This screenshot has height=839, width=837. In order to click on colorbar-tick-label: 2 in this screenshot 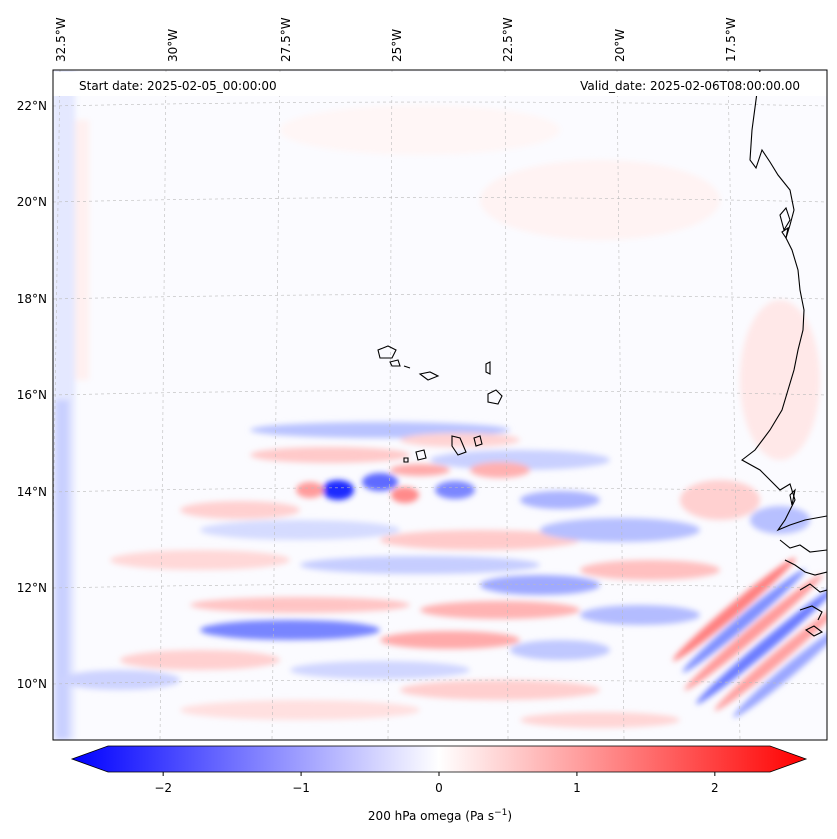, I will do `click(715, 788)`.